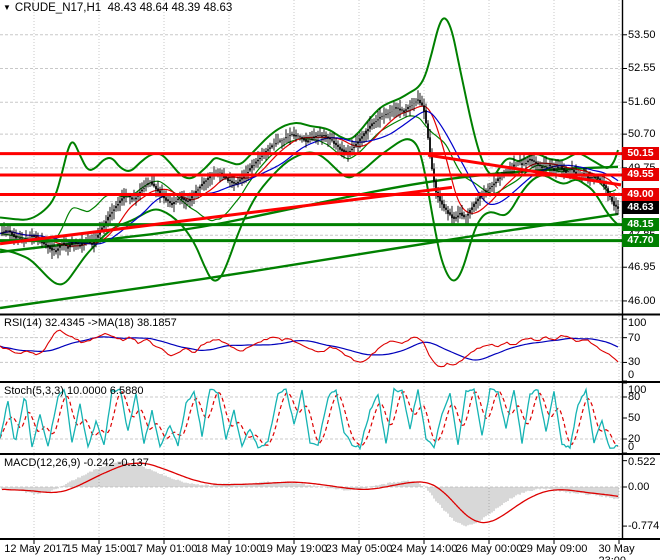 This screenshot has height=560, width=660. I want to click on macd-axis-label: 0.522, so click(642, 462).